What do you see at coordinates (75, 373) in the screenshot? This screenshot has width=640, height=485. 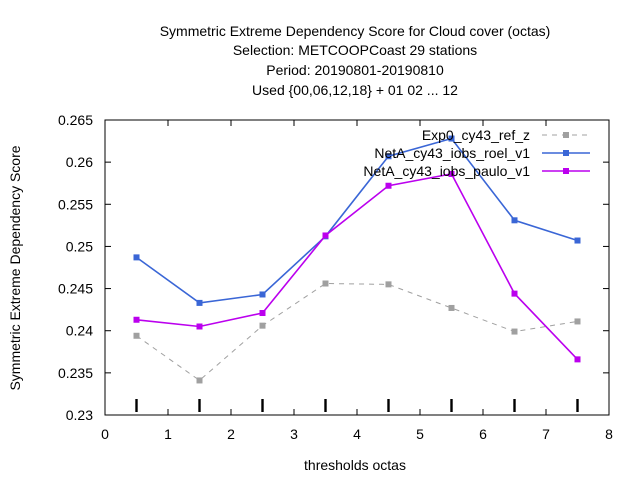 I see `y-tick-label: 0.235` at bounding box center [75, 373].